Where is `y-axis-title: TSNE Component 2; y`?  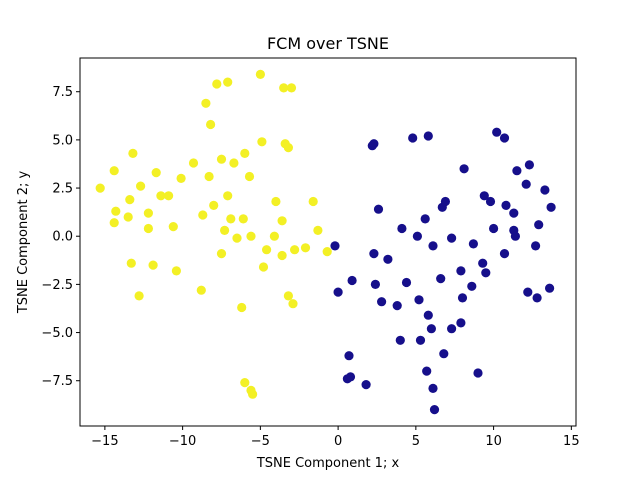
y-axis-title: TSNE Component 2; y is located at coordinates (23, 243).